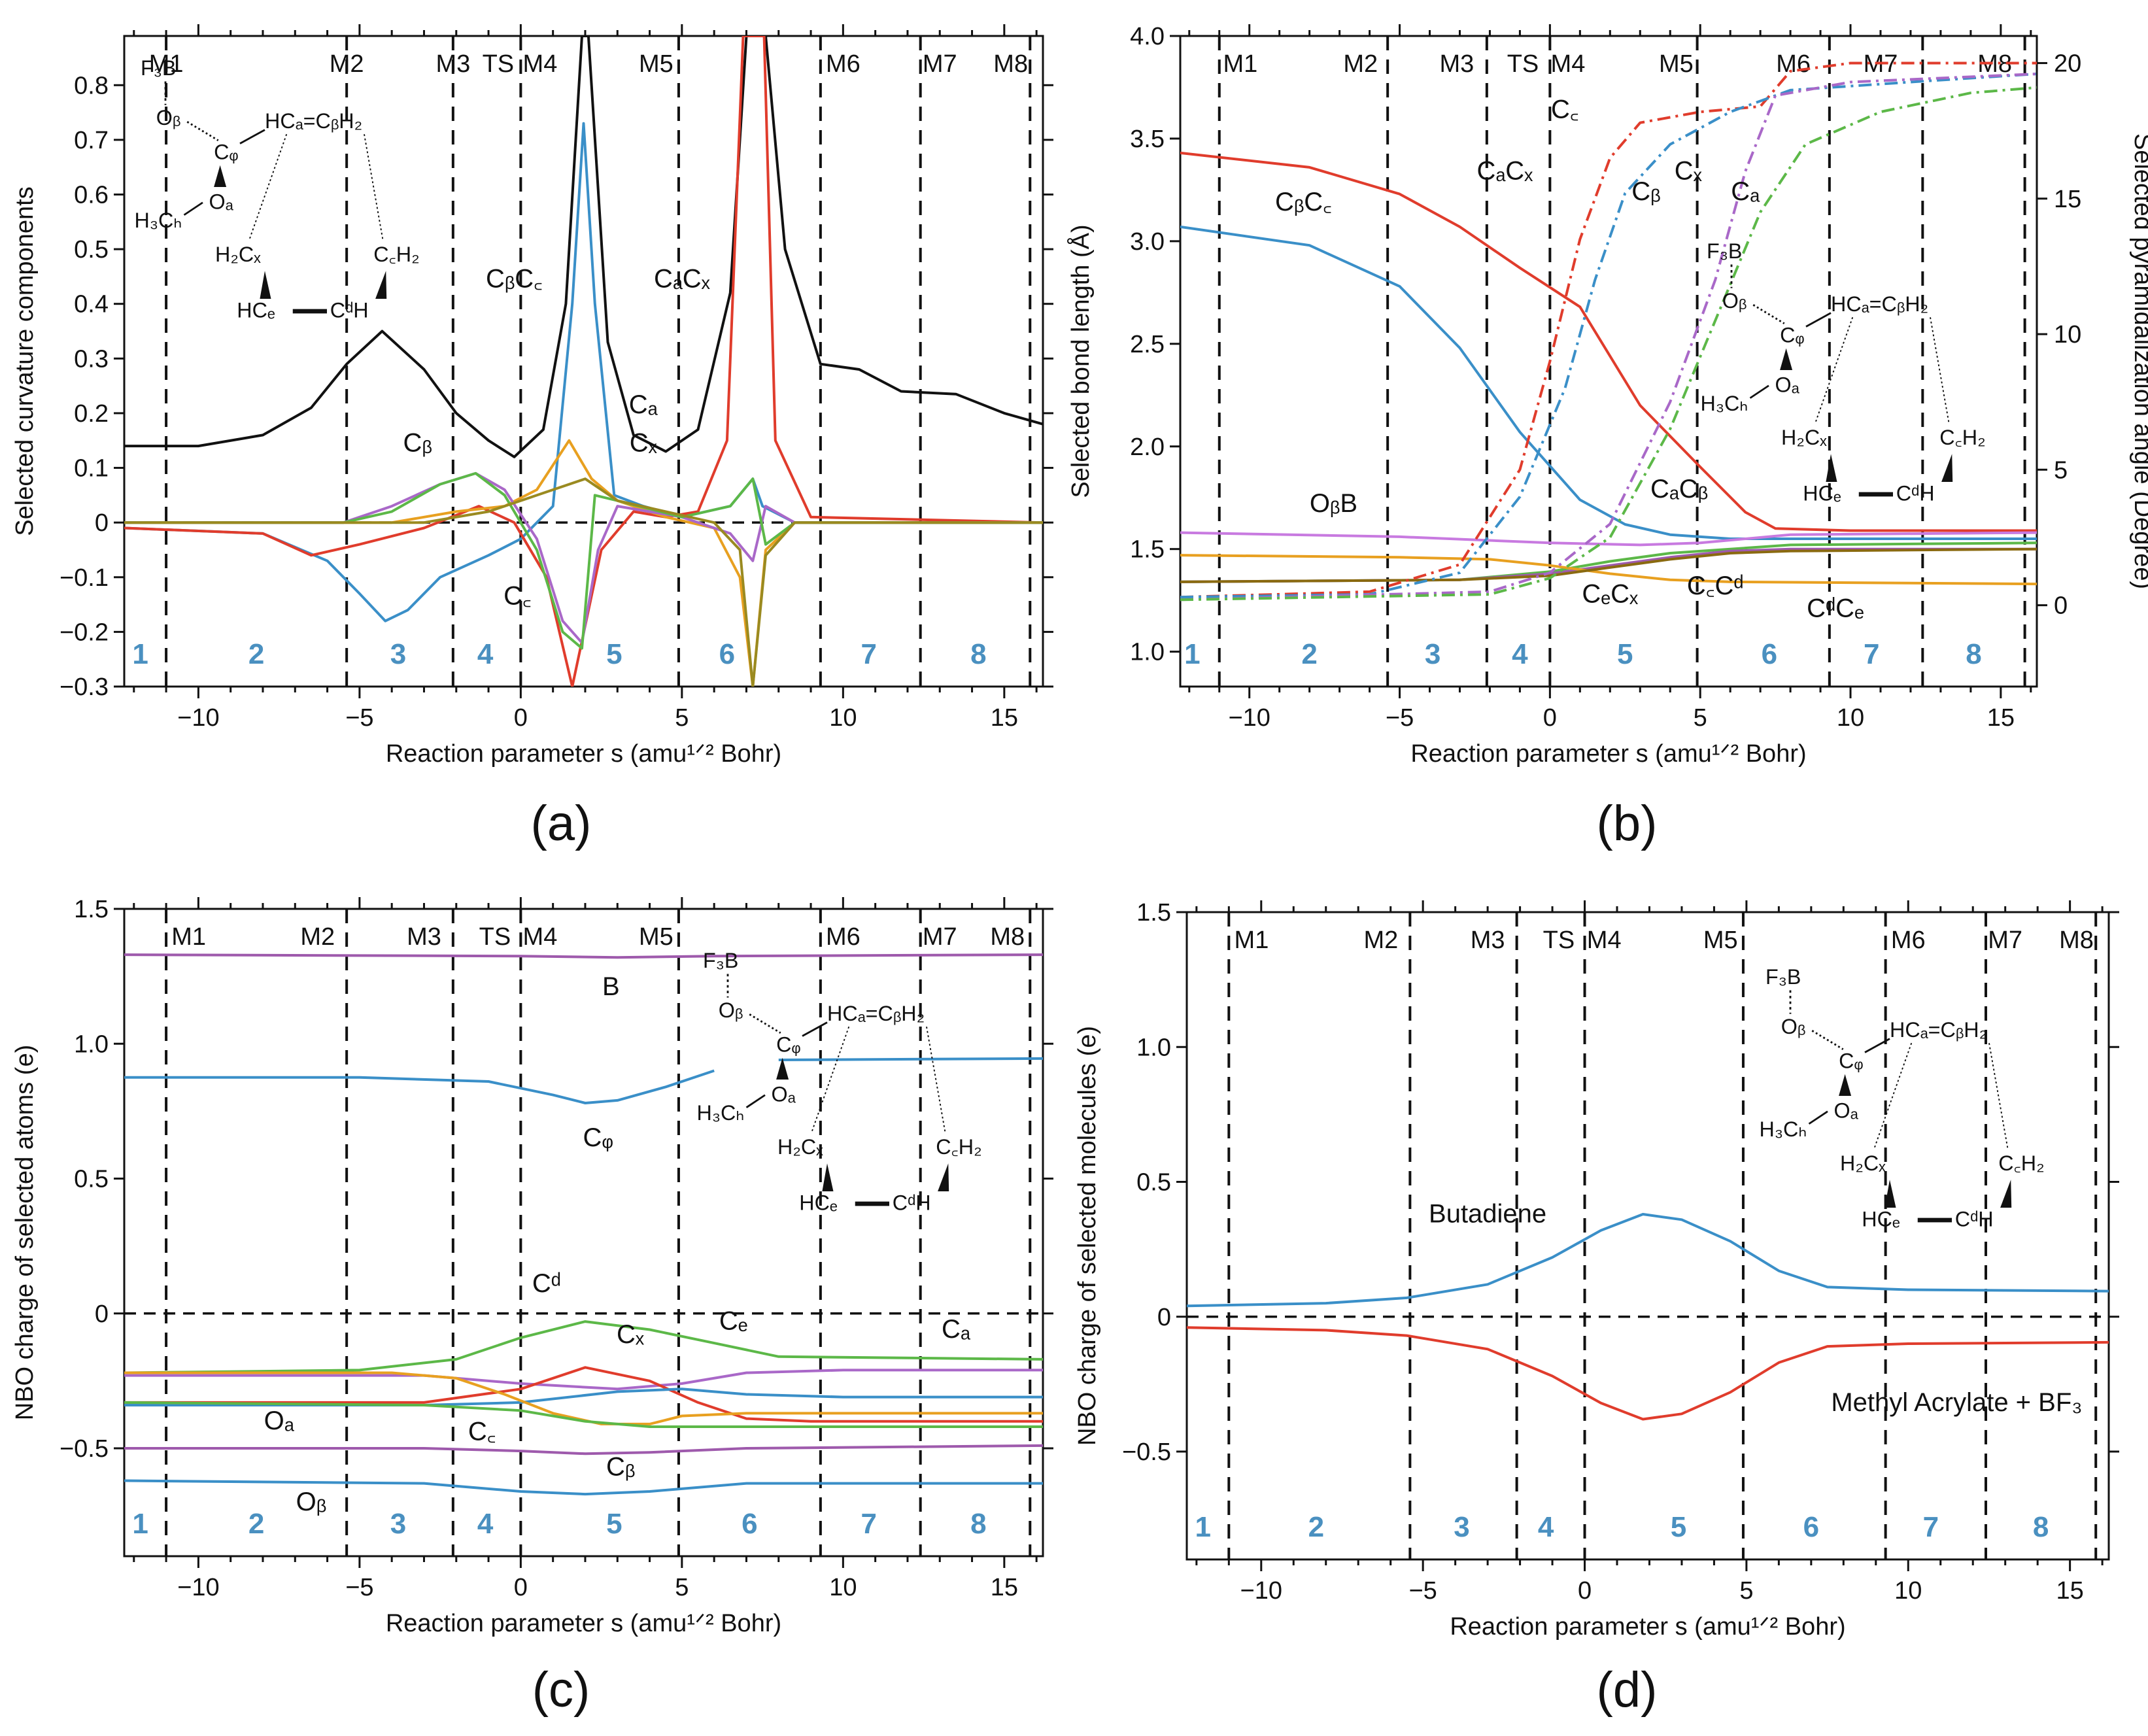 The width and height of the screenshot is (2148, 1736). I want to click on region-label: 2, so click(1316, 1527).